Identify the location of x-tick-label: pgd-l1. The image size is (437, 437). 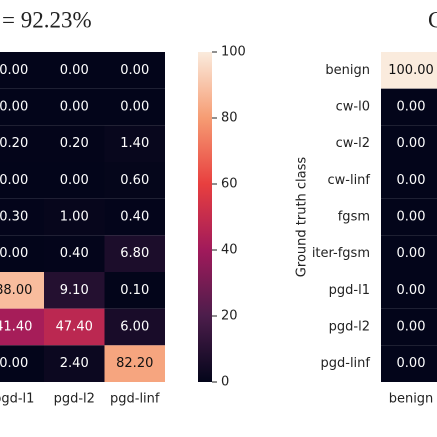
(17, 399).